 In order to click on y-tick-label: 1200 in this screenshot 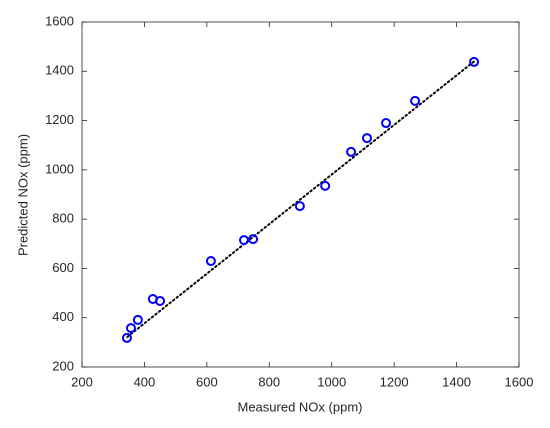, I will do `click(59, 119)`.